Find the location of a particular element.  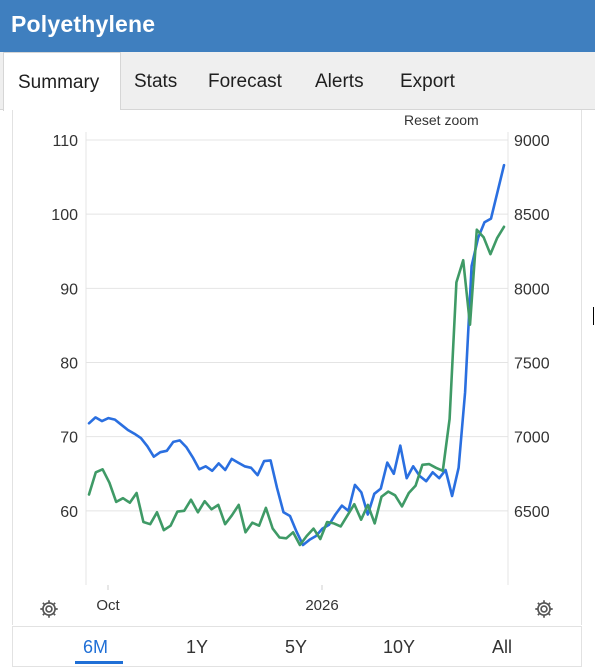

range-all: All is located at coordinates (502, 647).